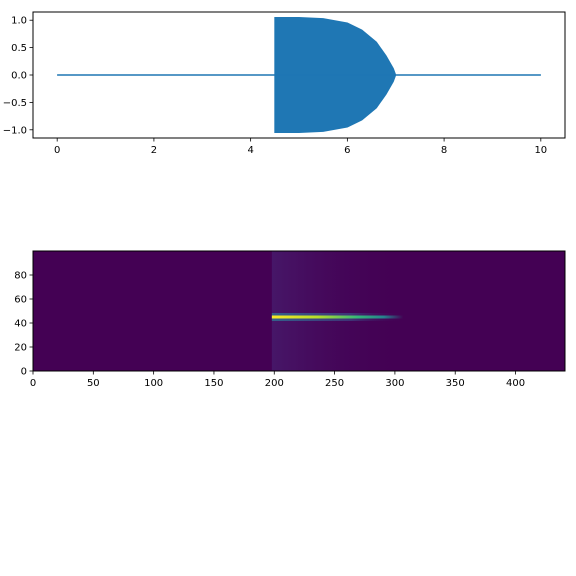  Describe the element at coordinates (153, 383) in the screenshot. I see `x-tick-label: 100` at that location.